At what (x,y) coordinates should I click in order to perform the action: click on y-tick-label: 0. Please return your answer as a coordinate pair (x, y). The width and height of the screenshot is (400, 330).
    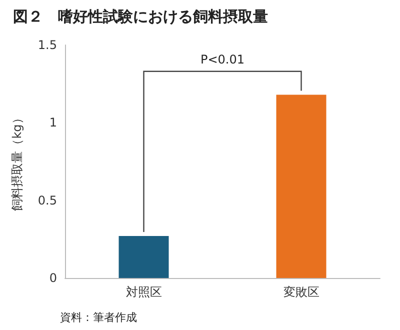
    Looking at the image, I should click on (53, 278).